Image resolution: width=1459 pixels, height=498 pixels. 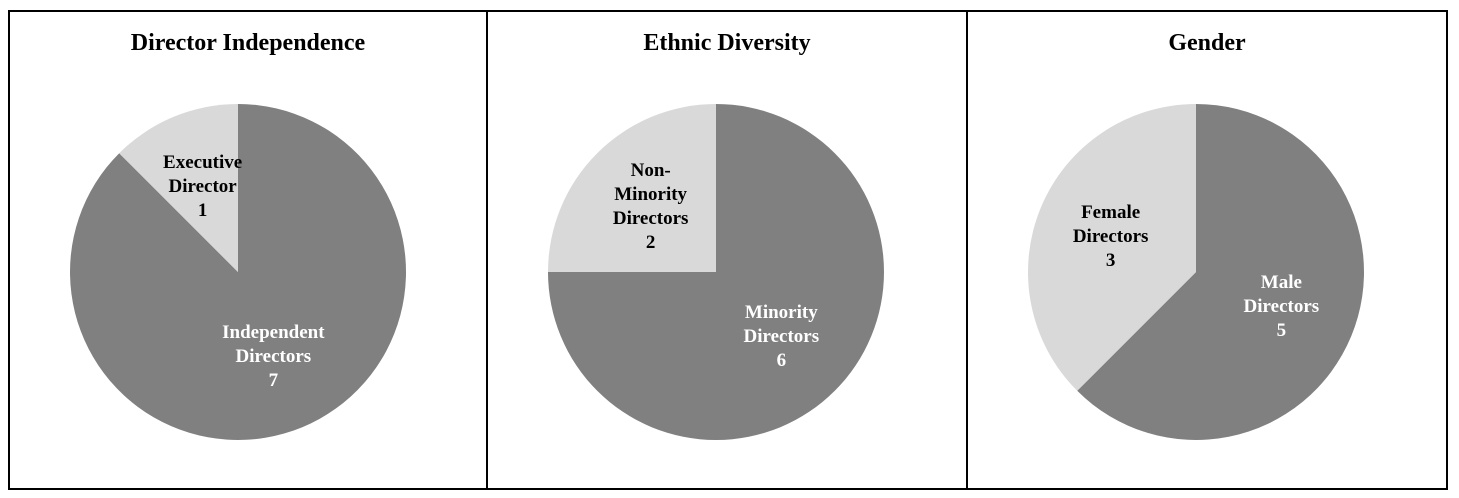 I want to click on slice-label: Male Directors 5, so click(x=1281, y=307).